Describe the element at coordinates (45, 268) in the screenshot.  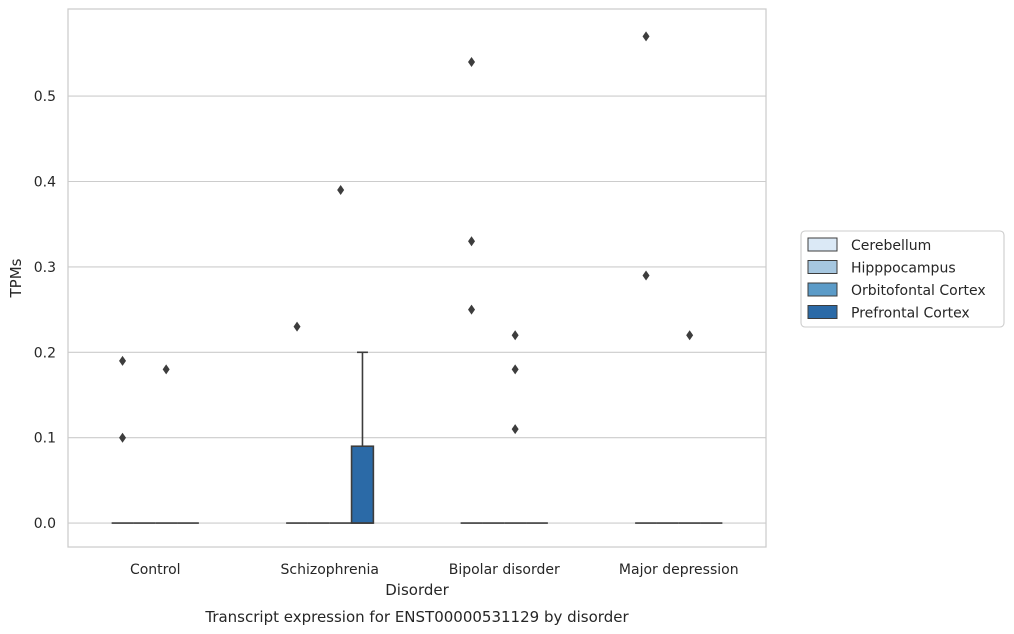
I see `y-tick-label: 0.3` at that location.